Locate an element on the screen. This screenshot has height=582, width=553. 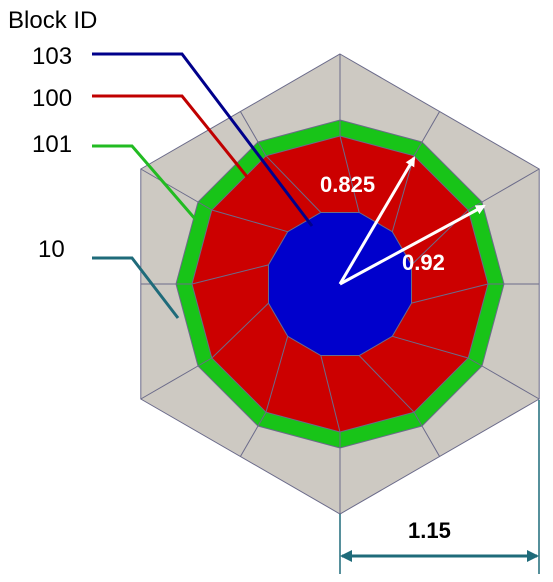
legend-title: Block ID is located at coordinates (52, 20).